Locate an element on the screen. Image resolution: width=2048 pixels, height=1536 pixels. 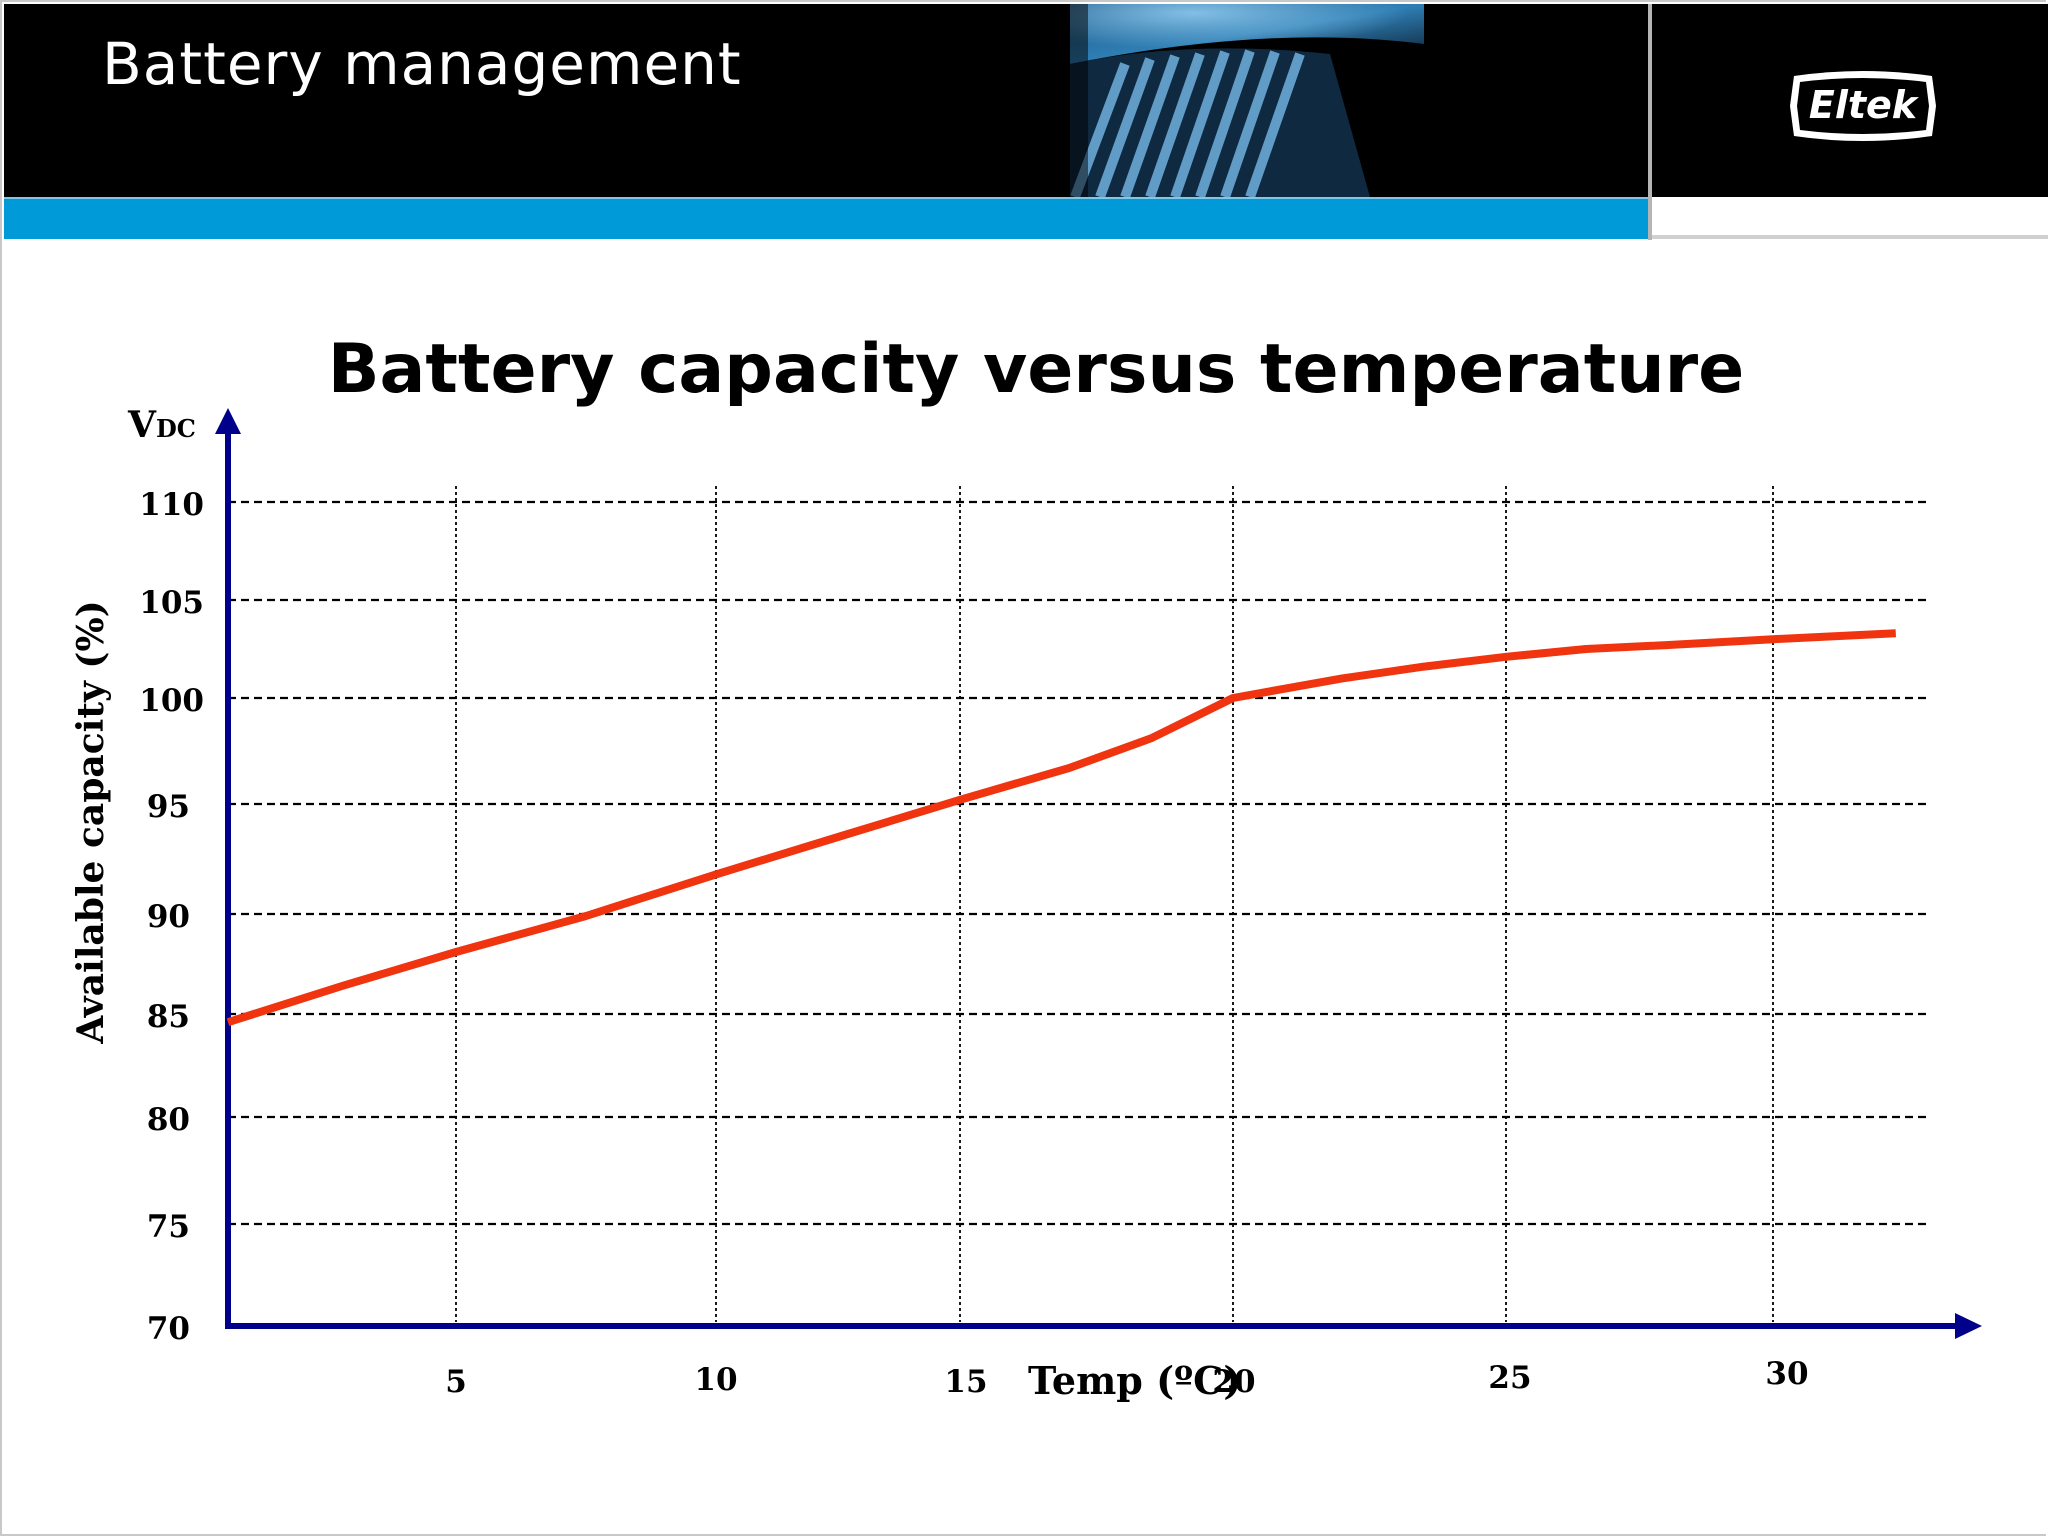
x-tick-label: 15 is located at coordinates (965, 1382).